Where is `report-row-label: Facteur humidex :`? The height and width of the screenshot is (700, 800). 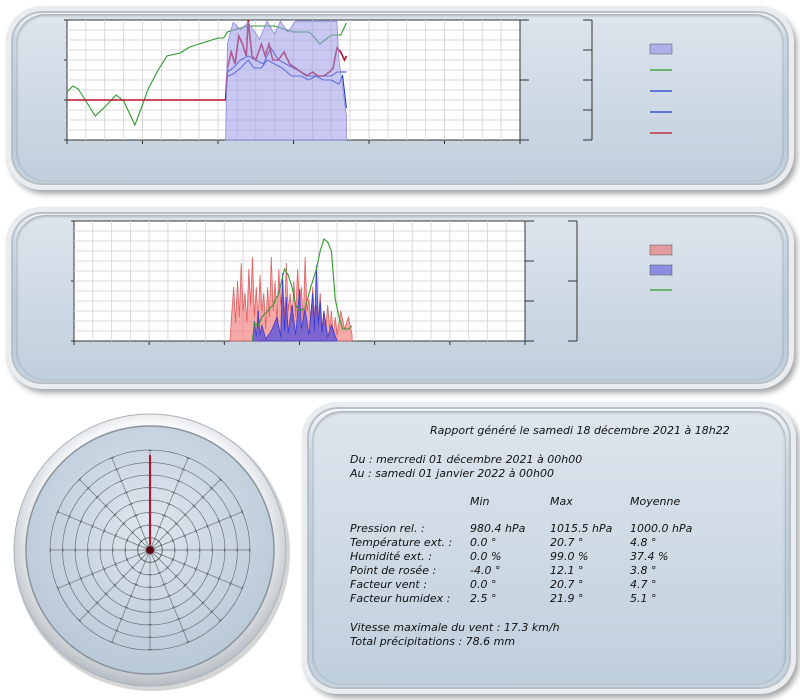
report-row-label: Facteur humidex : is located at coordinates (400, 598).